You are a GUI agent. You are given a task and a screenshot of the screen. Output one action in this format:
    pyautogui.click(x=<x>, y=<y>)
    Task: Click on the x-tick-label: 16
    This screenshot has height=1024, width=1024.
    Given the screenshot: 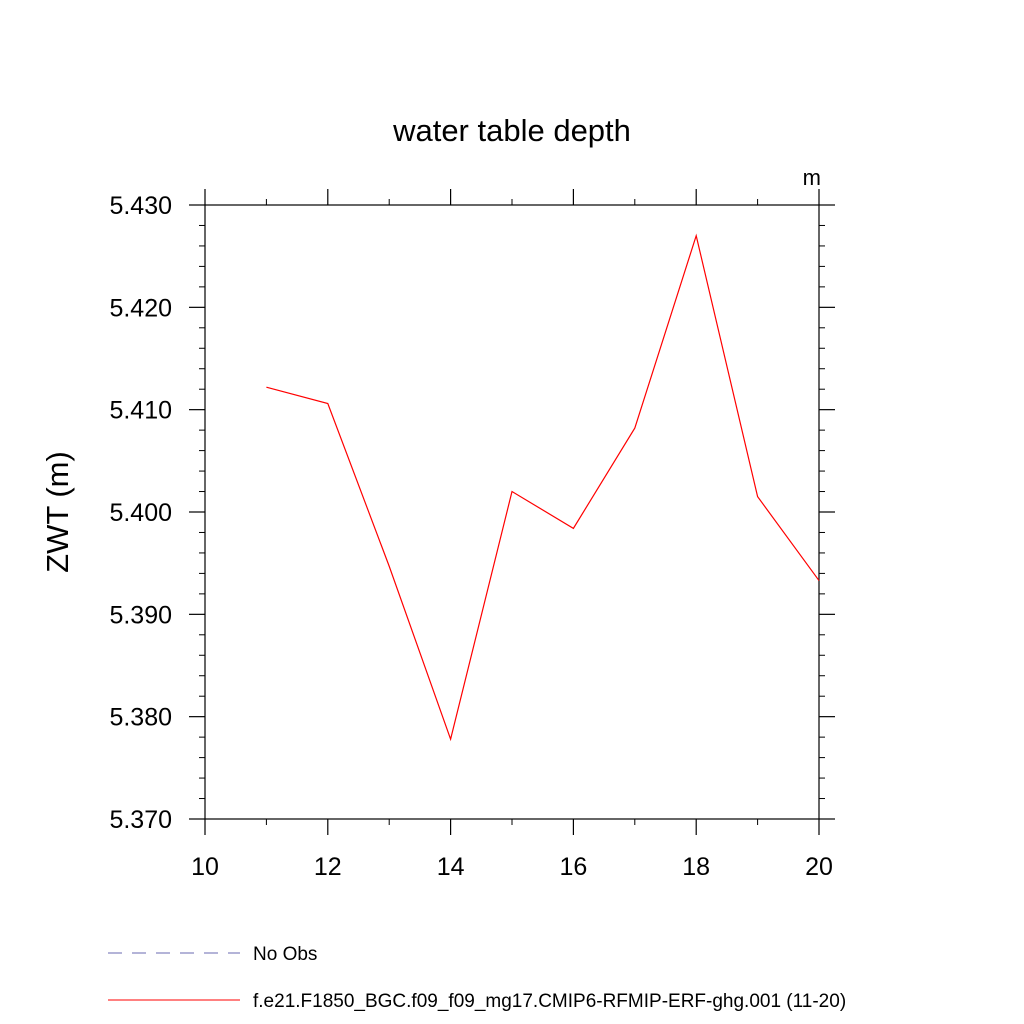 What is the action you would take?
    pyautogui.click(x=573, y=867)
    